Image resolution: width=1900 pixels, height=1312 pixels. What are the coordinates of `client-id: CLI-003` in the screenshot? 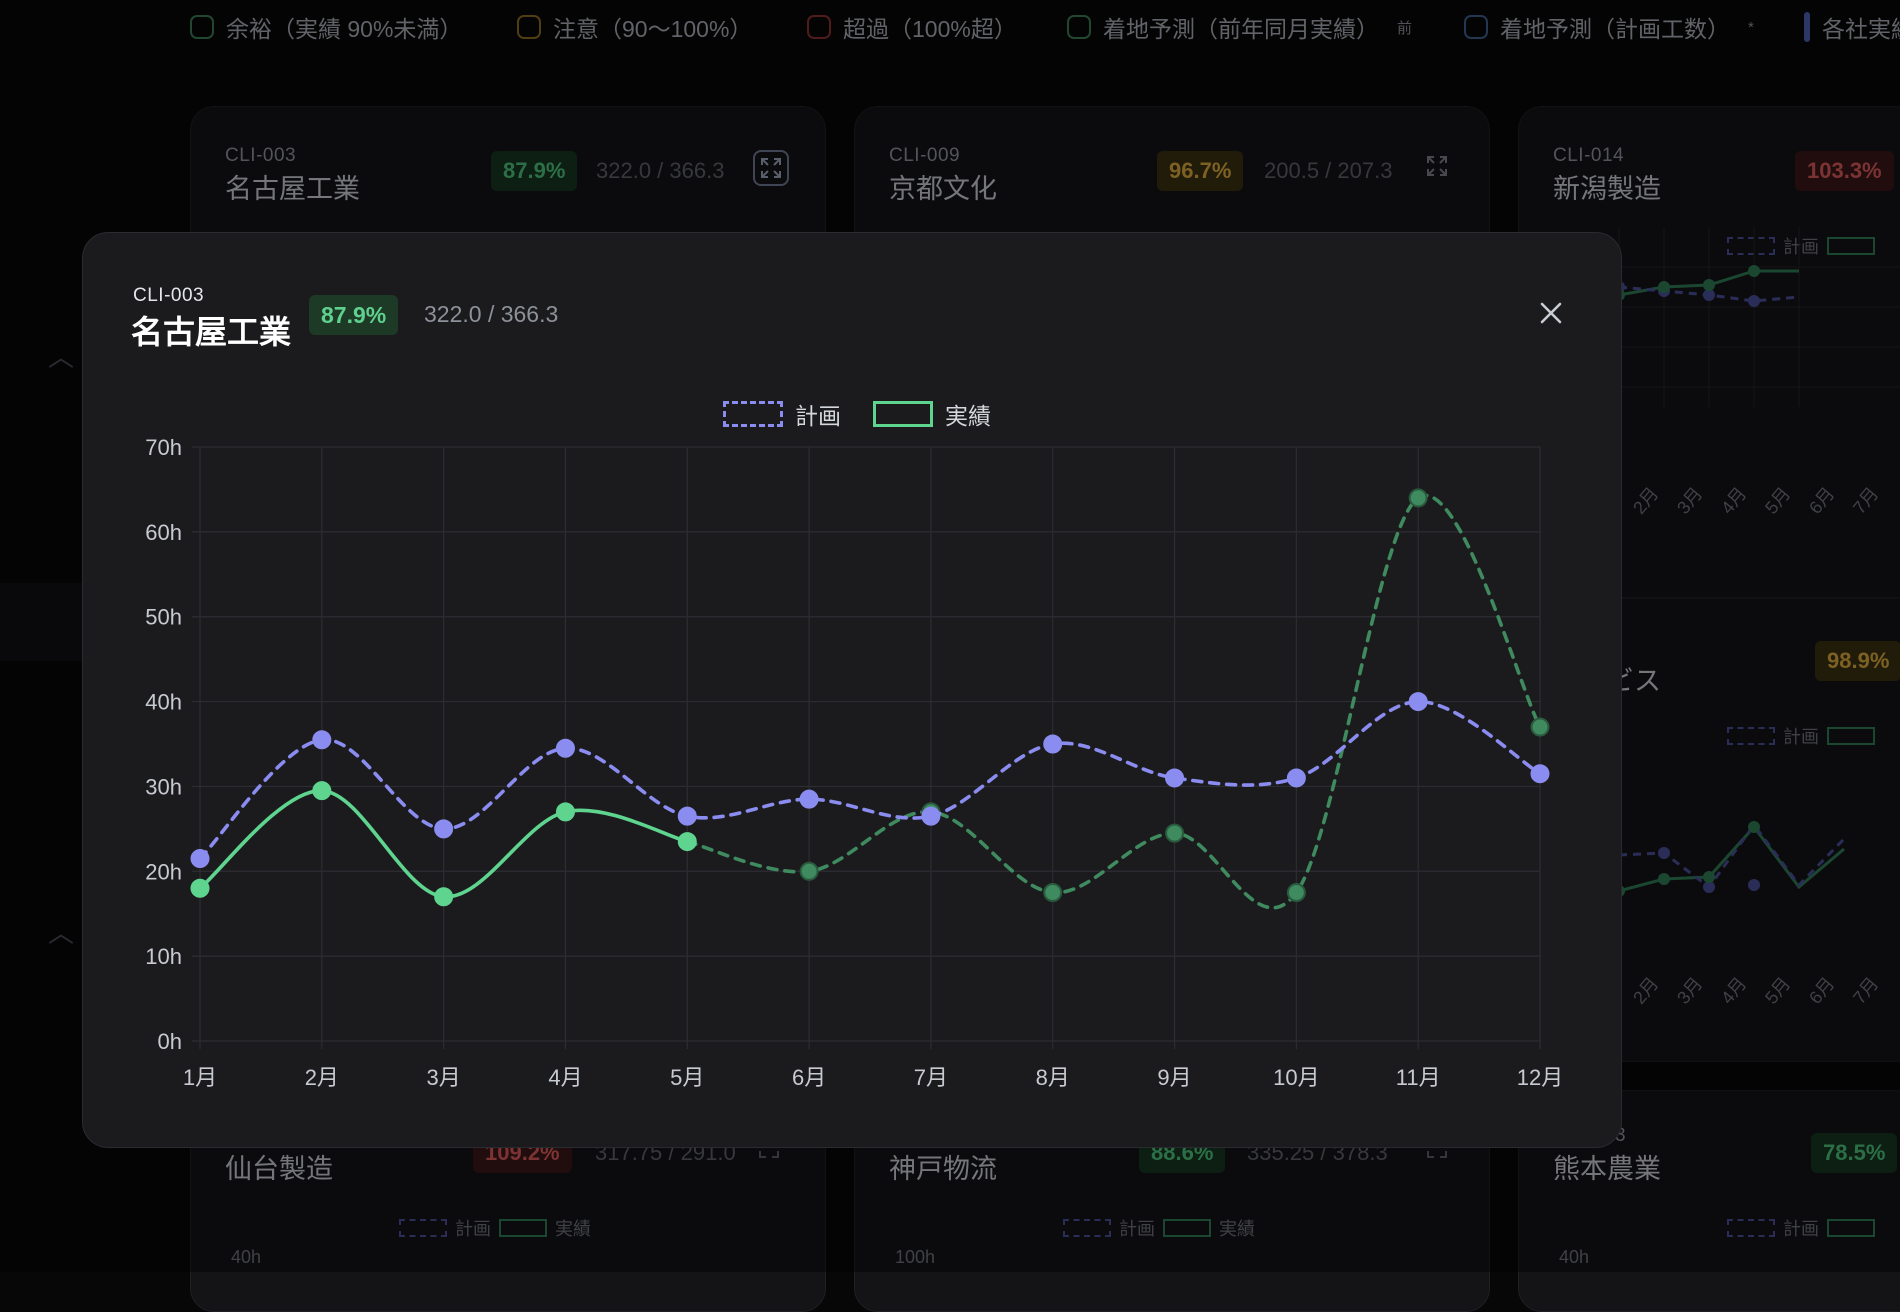 It's located at (261, 155).